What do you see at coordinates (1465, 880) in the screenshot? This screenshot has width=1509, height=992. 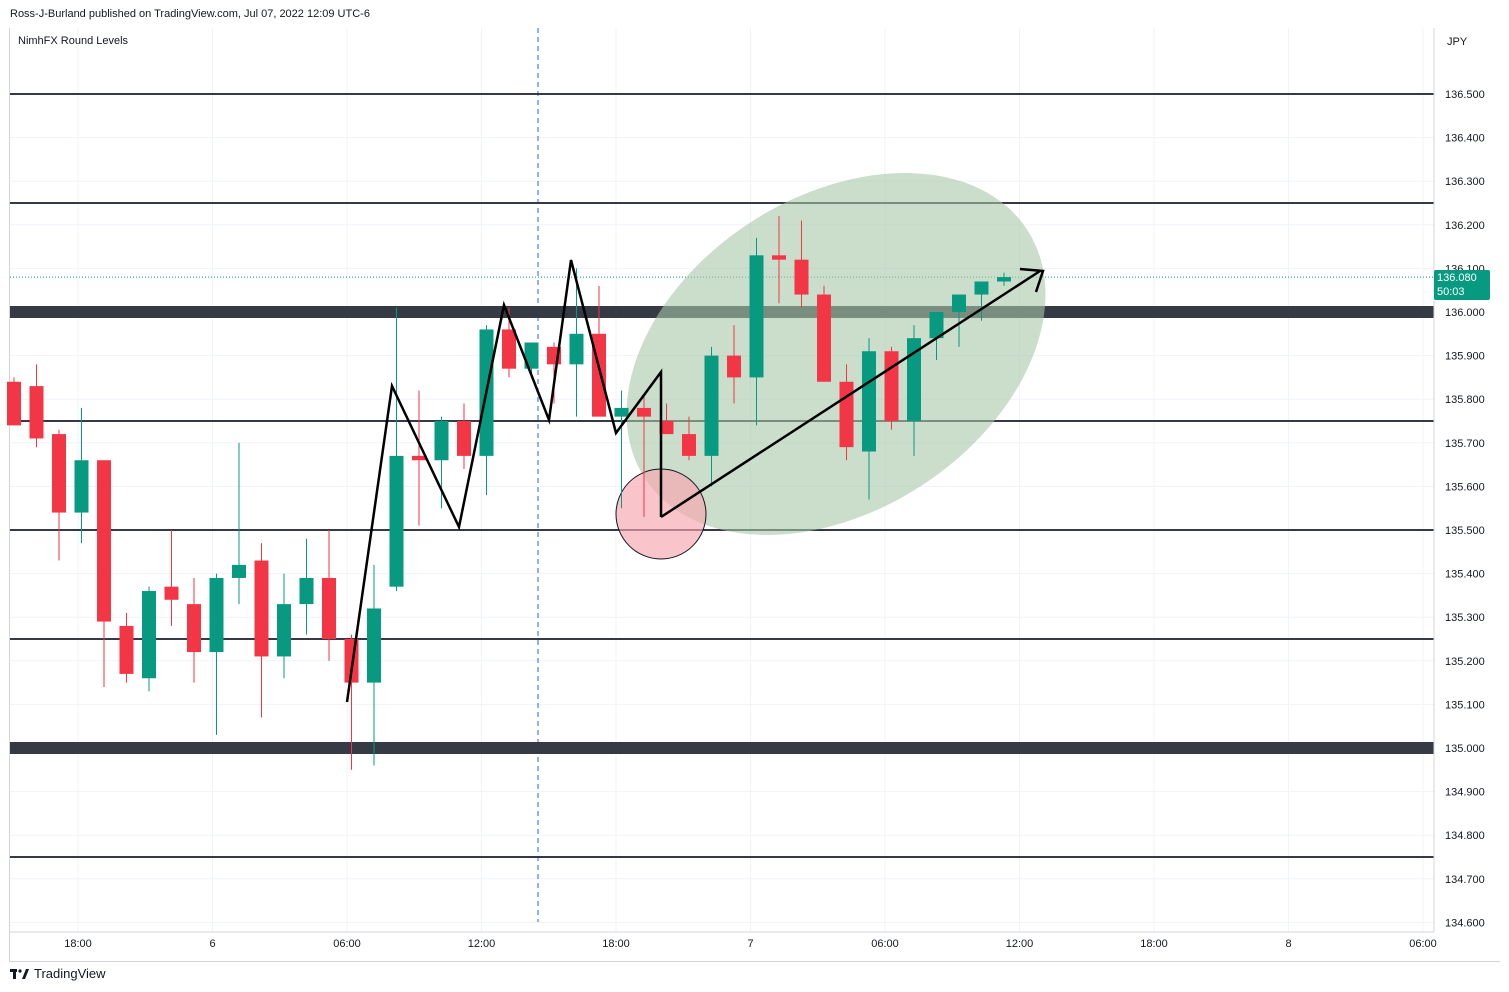 I see `price-tick-label: 134.700` at bounding box center [1465, 880].